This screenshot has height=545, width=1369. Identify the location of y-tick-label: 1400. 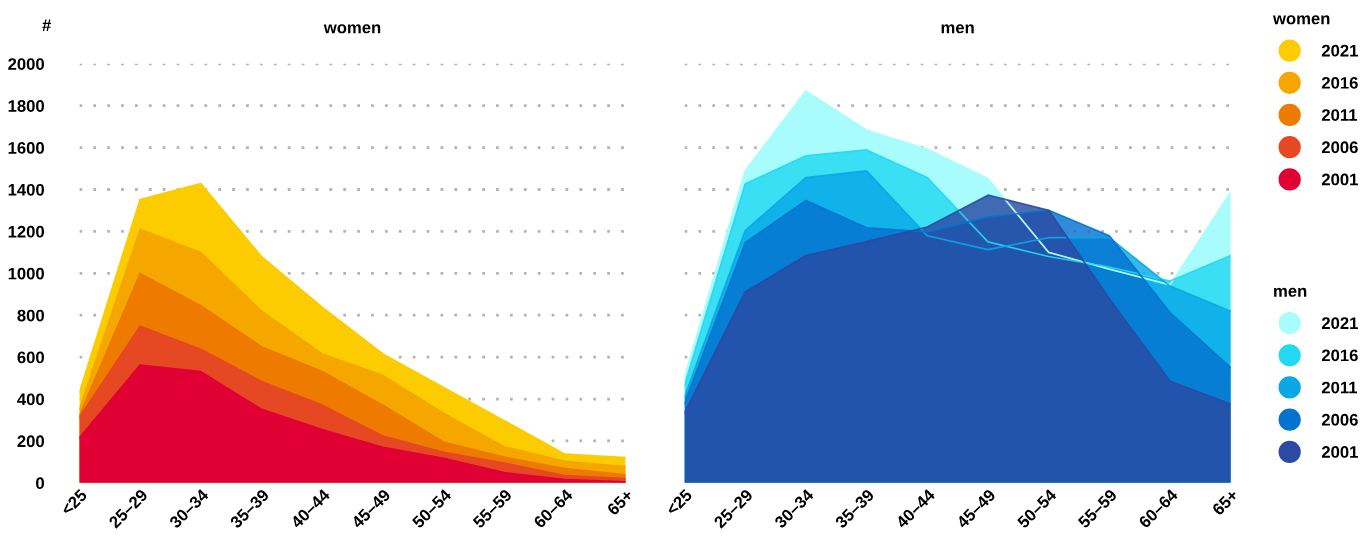
(26, 189).